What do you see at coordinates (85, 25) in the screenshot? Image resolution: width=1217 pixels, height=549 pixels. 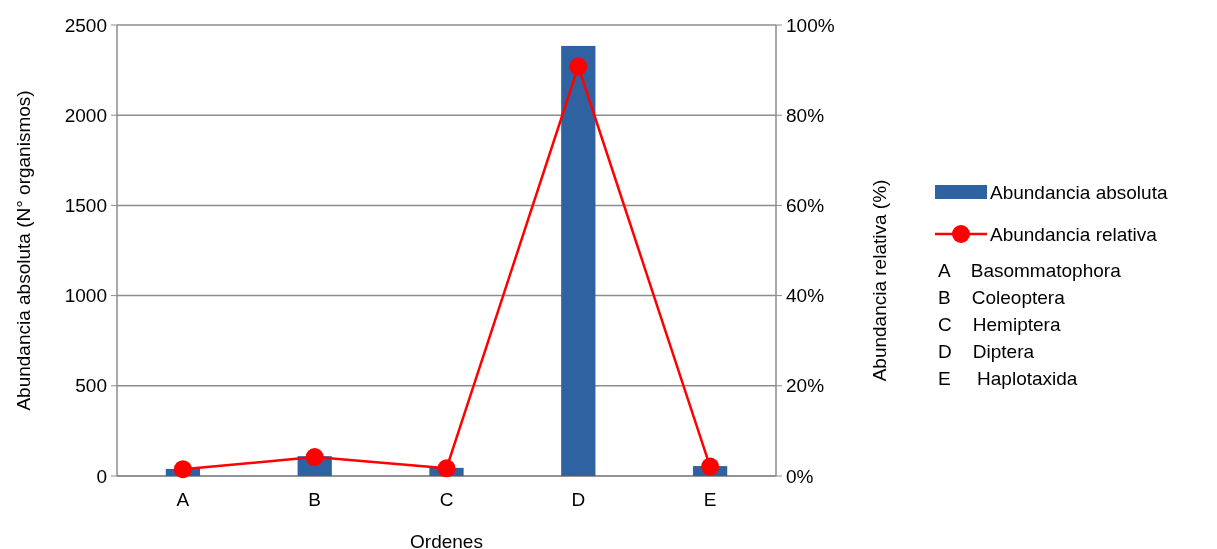 I see `y-tick-label: 2500` at bounding box center [85, 25].